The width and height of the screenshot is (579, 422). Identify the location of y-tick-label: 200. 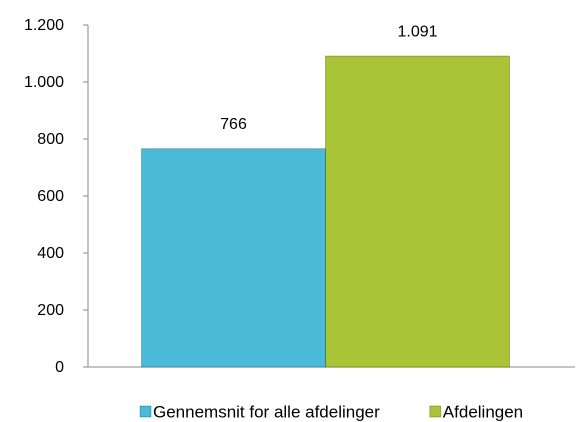
(50, 310).